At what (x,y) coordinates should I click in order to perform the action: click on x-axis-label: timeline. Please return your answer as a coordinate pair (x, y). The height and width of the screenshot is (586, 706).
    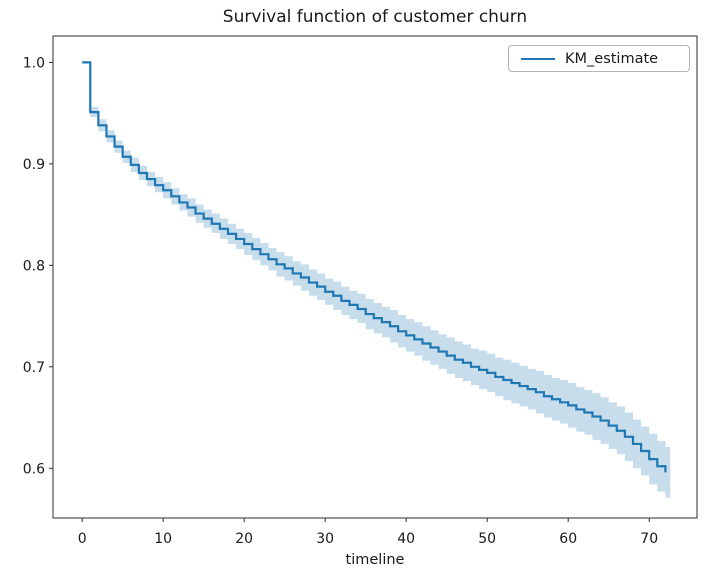
    Looking at the image, I should click on (375, 560).